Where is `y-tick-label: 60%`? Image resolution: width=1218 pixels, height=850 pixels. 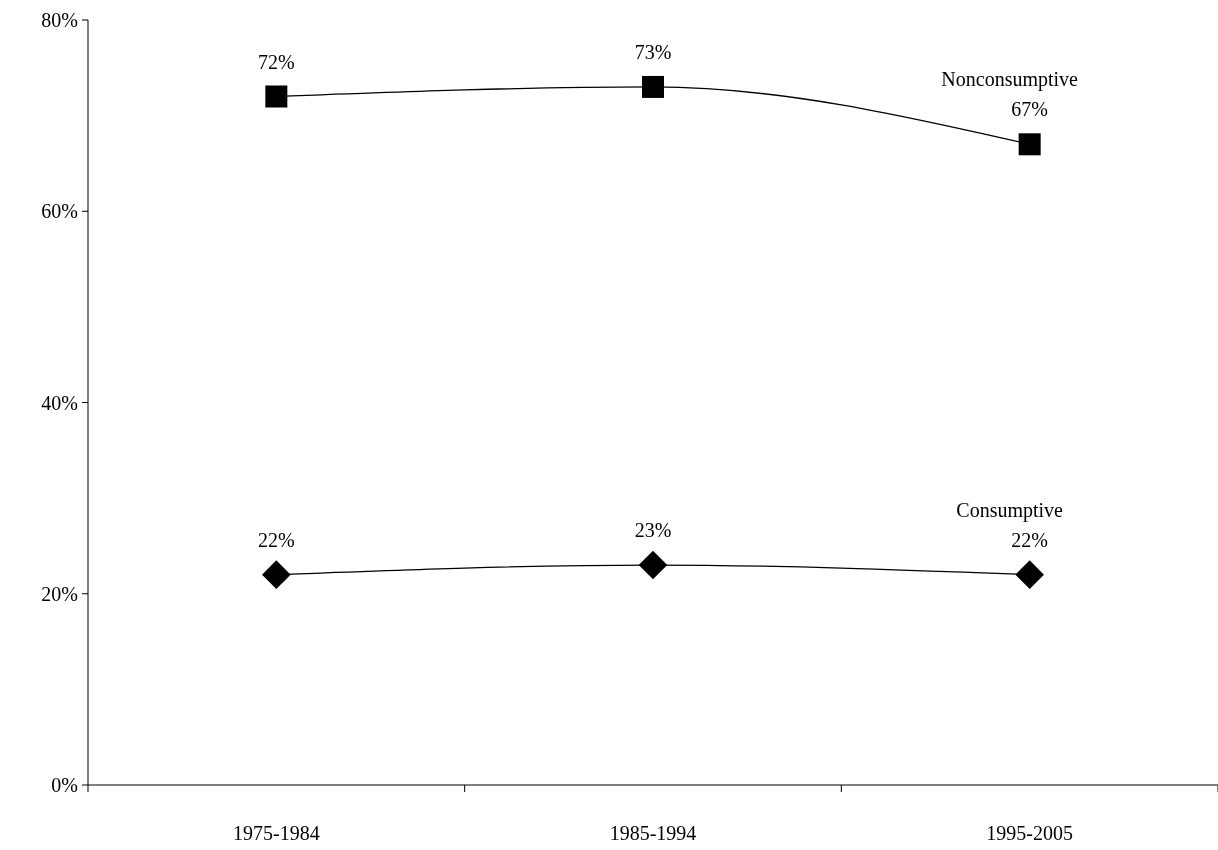 y-tick-label: 60% is located at coordinates (59, 211).